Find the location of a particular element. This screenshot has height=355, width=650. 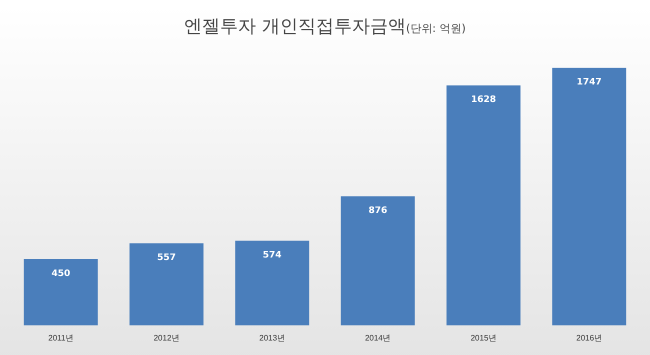

x-tick-label: 2014년 is located at coordinates (377, 337).